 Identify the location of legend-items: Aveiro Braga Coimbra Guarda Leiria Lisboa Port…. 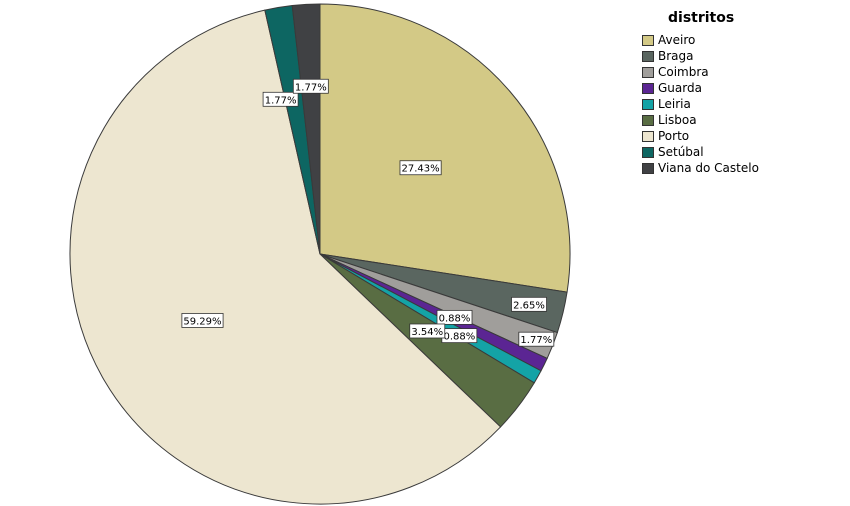
(700, 104).